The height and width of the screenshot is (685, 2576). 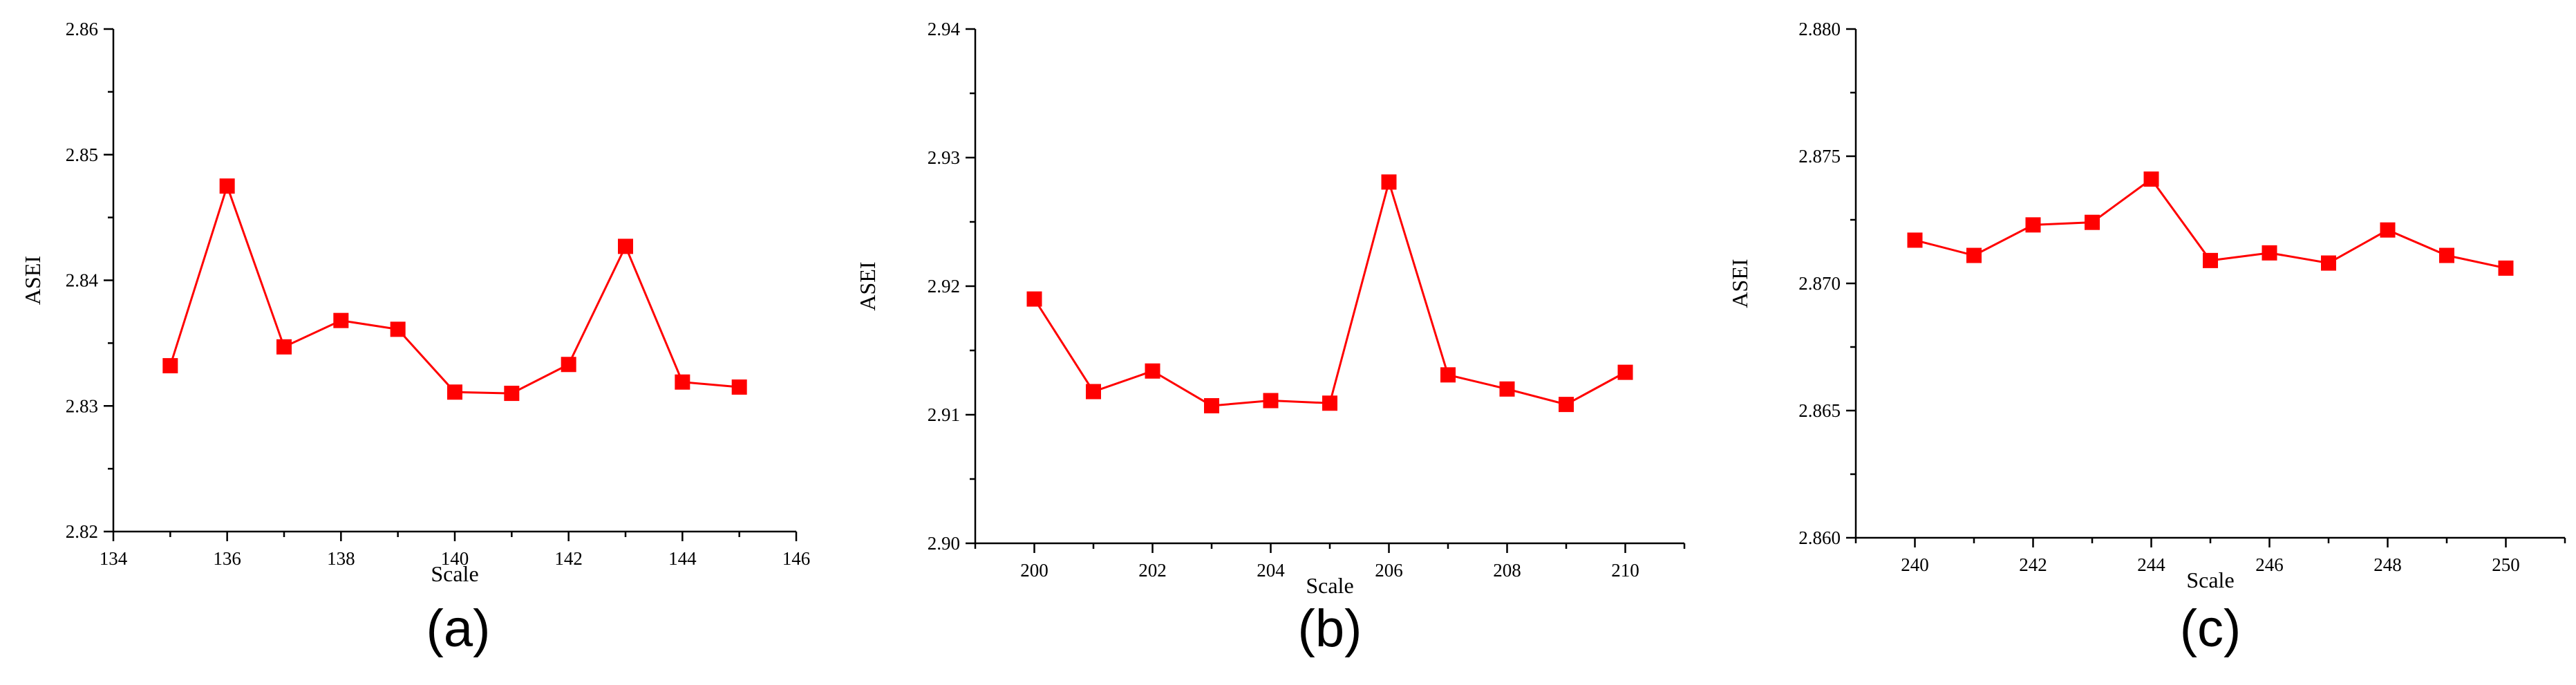 What do you see at coordinates (682, 558) in the screenshot?
I see `x-tick-label: 144` at bounding box center [682, 558].